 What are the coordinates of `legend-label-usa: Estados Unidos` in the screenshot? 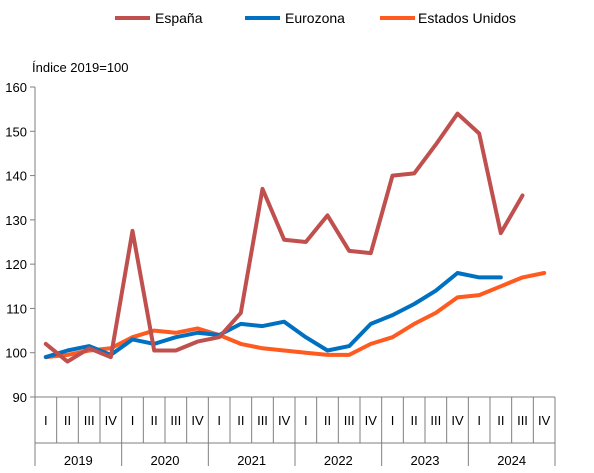 It's located at (467, 18).